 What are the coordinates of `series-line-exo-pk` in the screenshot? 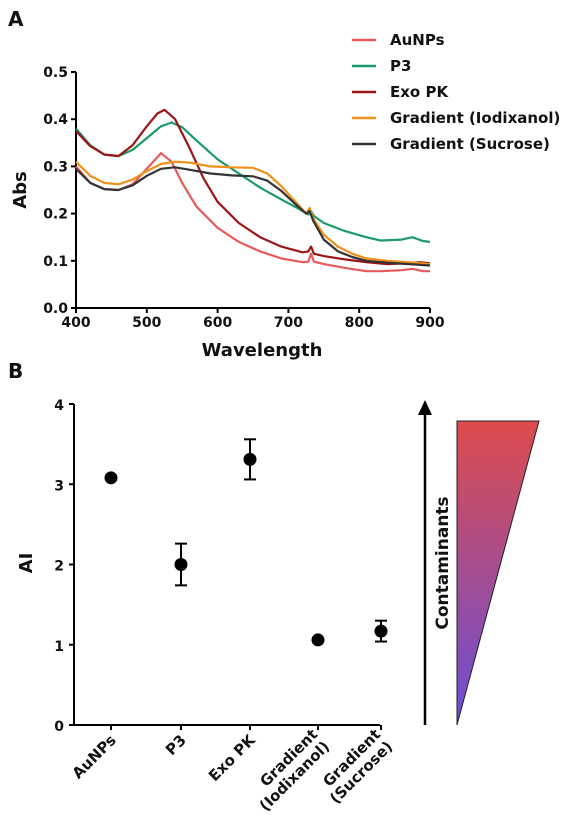 It's located at (253, 187).